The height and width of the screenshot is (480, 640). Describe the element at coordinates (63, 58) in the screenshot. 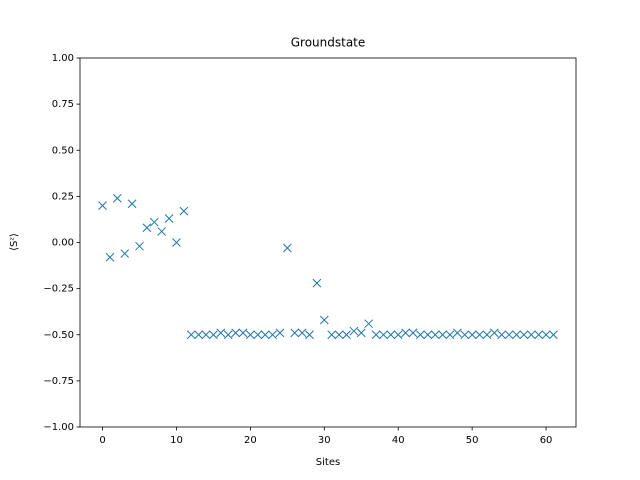

I see `y-tick-label: 1.00` at that location.